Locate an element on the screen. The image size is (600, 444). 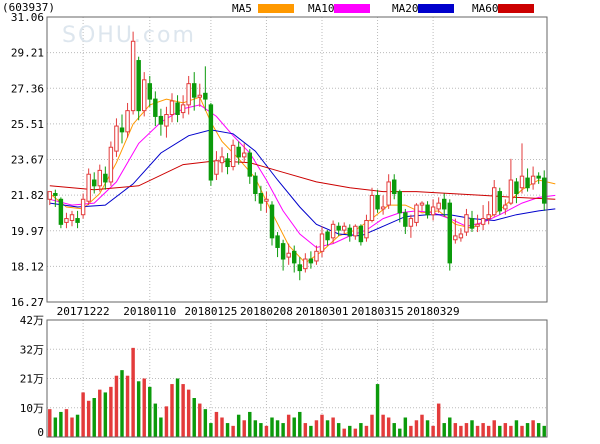
legend-label: MA5 is located at coordinates (242, 8).